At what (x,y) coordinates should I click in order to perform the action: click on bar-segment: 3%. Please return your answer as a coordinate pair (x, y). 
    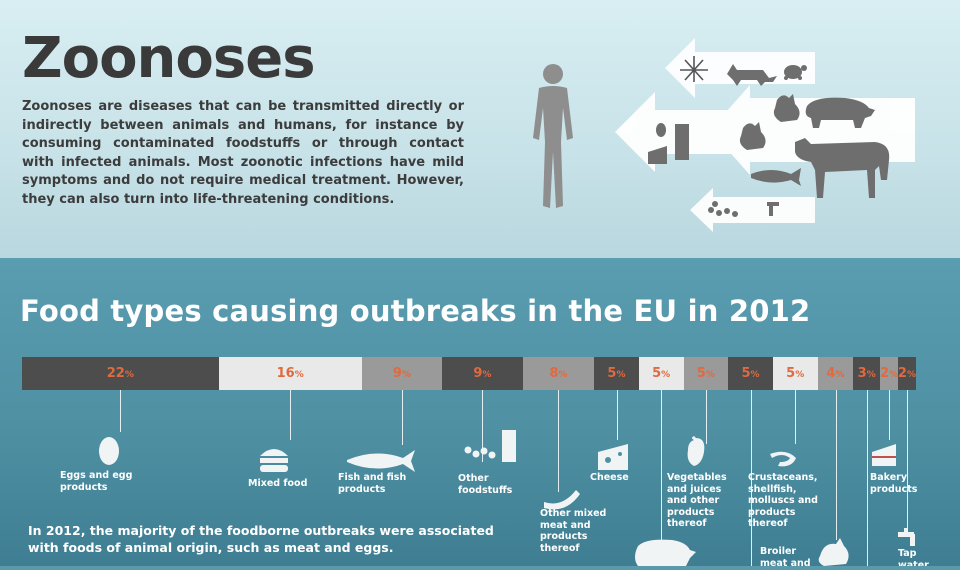
    Looking at the image, I should click on (867, 373).